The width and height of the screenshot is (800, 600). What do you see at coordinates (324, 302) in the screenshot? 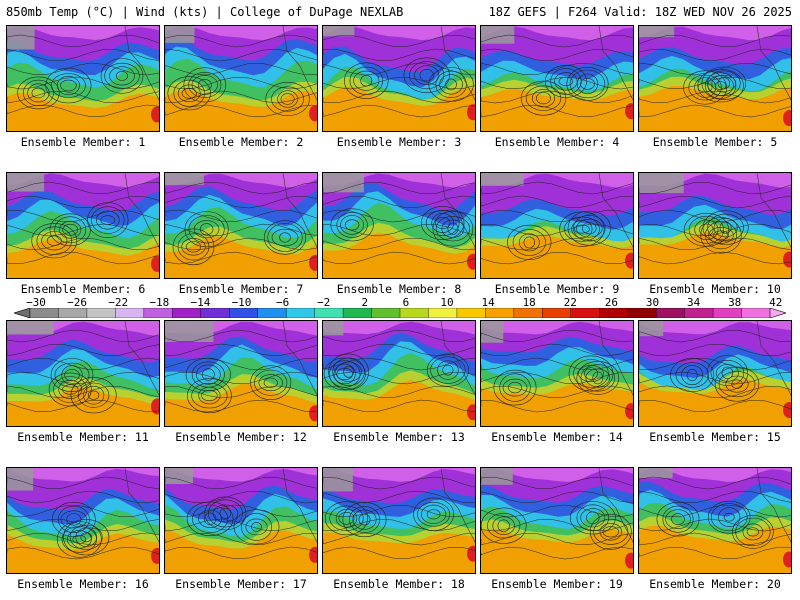
I see `colorbar-tick-label: −2` at bounding box center [324, 302].